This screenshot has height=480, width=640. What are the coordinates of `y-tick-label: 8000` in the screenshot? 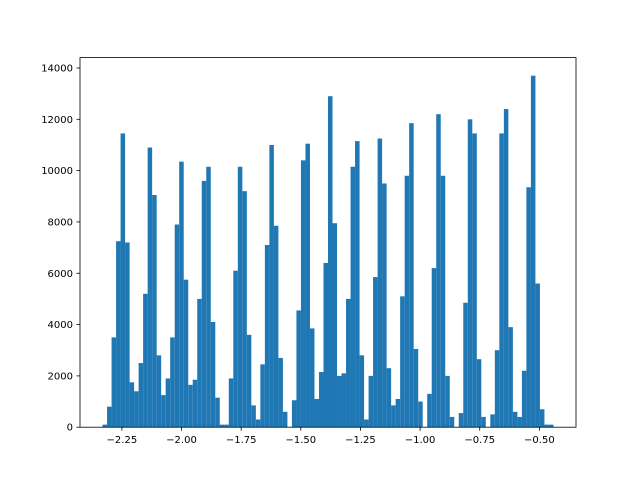 It's located at (60, 222).